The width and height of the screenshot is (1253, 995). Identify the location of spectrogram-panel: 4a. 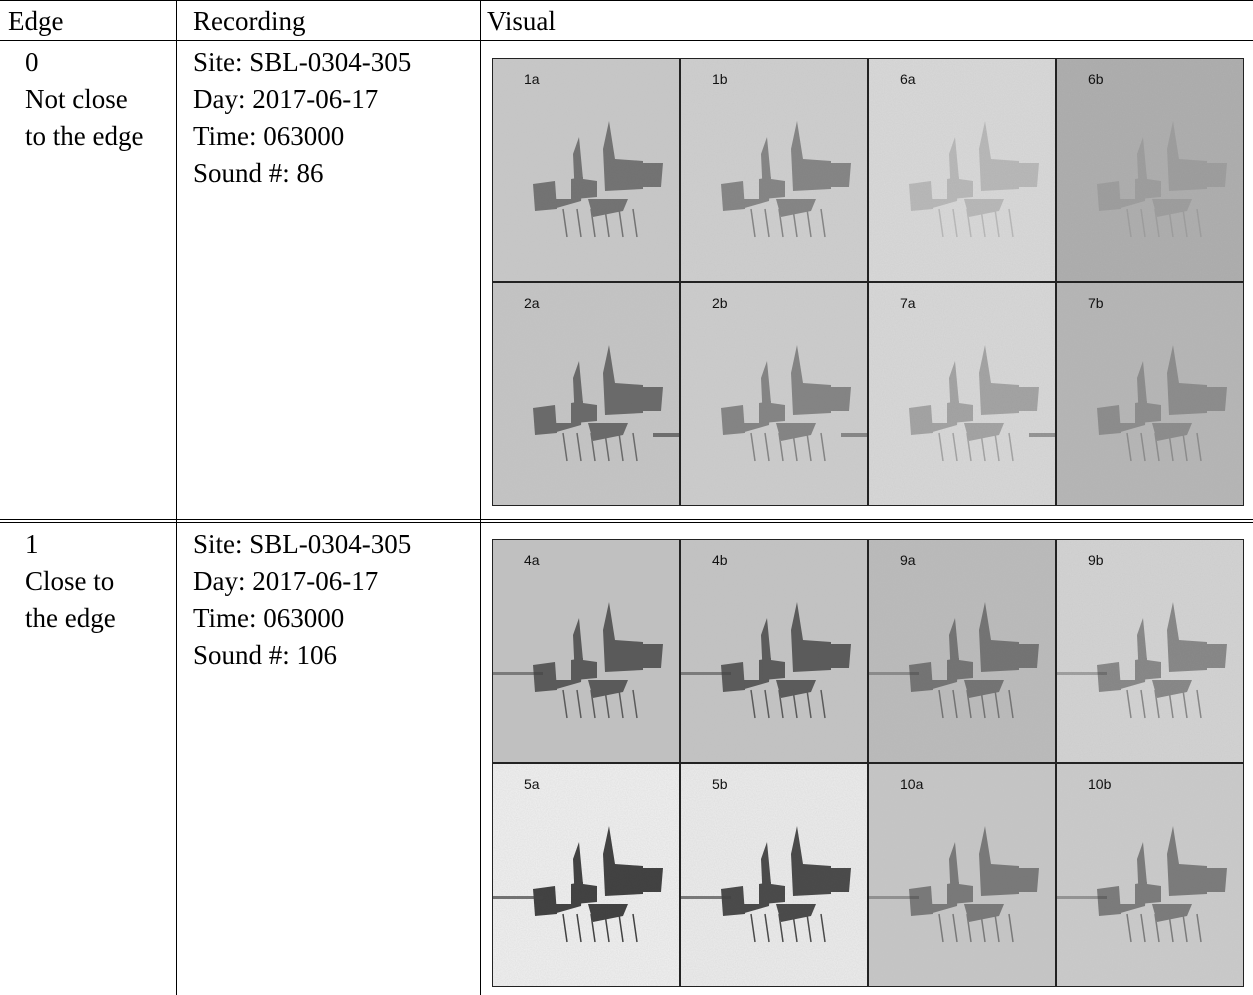
(586, 651).